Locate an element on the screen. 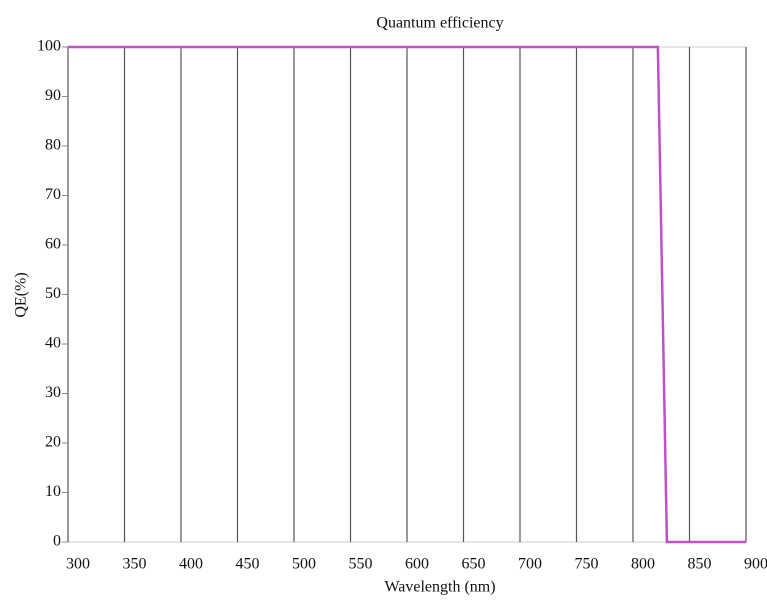 This screenshot has height=603, width=767. x-tick-label: 700 is located at coordinates (530, 564).